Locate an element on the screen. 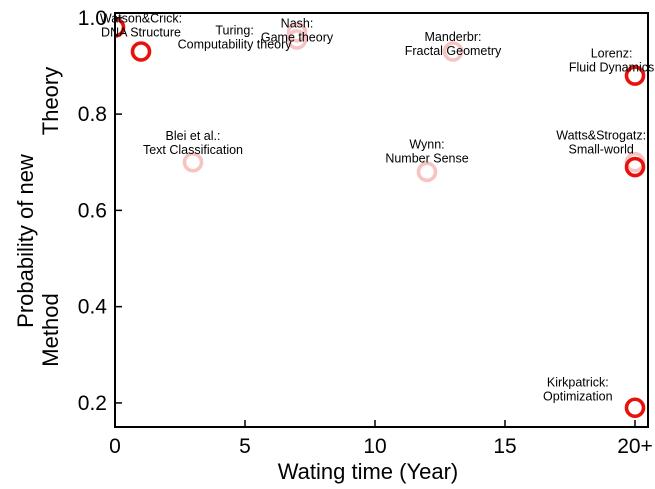 This screenshot has width=655, height=489. x-tick-label: 5 is located at coordinates (245, 446).